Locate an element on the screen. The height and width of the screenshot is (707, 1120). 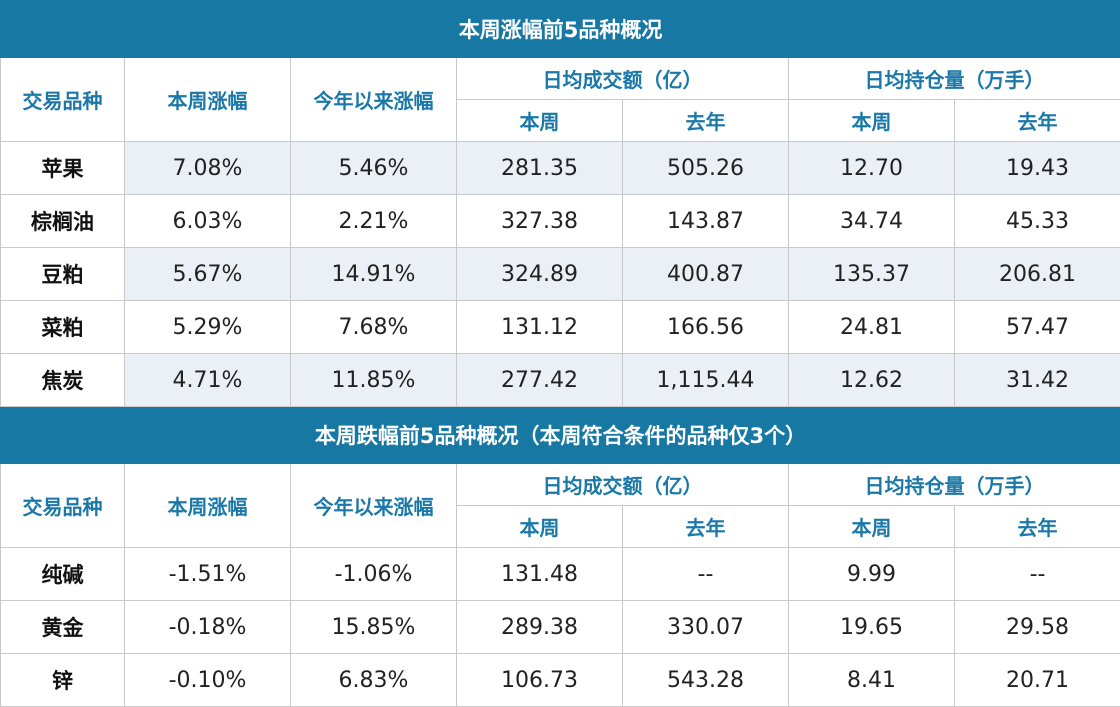
cell-volume-this-week: 131.12 is located at coordinates (540, 327).